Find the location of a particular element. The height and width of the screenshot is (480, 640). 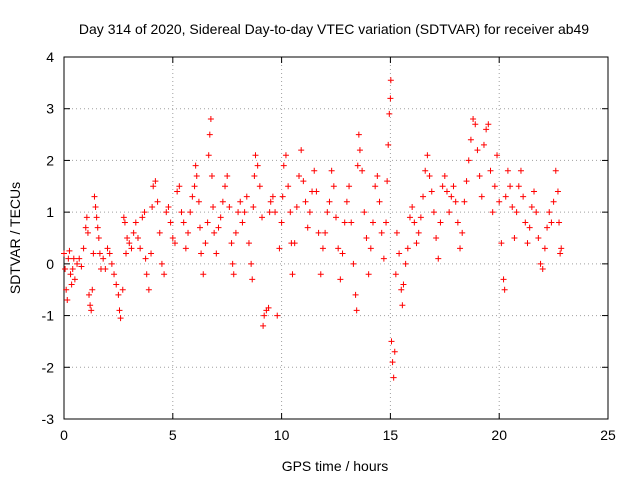

x-tick-label: 0 is located at coordinates (64, 435).